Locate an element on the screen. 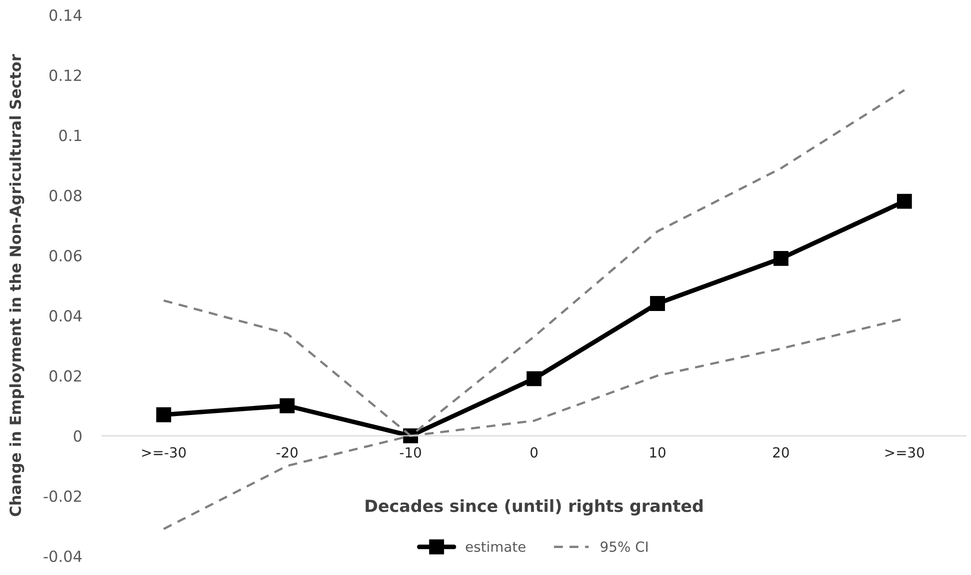  x-tick-label: 10 is located at coordinates (658, 452).